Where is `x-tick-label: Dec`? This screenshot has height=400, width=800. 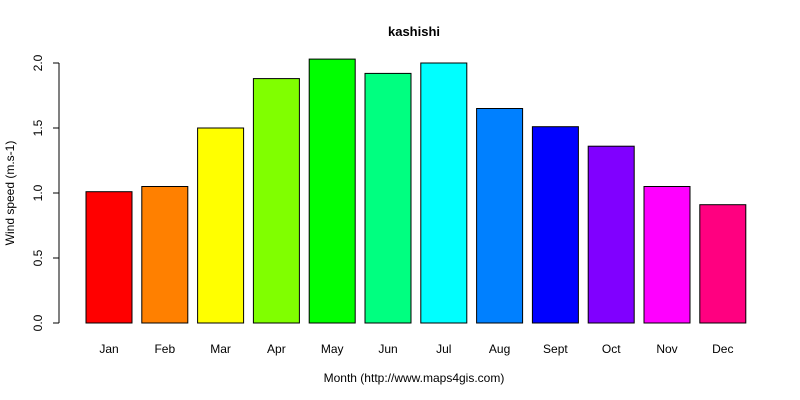 x-tick-label: Dec is located at coordinates (722, 349).